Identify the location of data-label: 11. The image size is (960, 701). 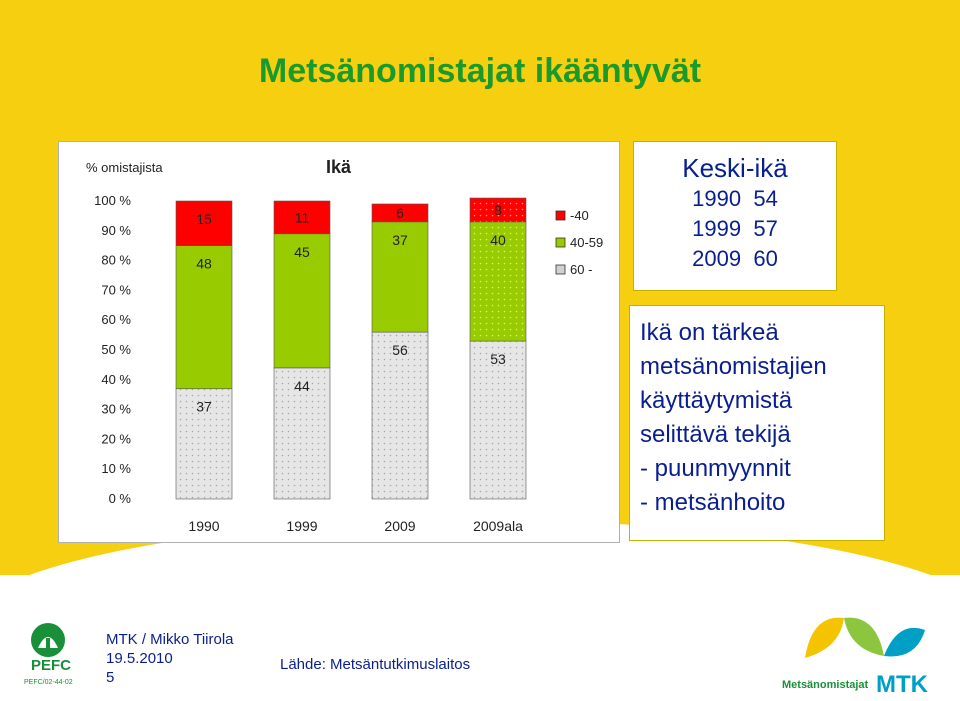
(302, 217).